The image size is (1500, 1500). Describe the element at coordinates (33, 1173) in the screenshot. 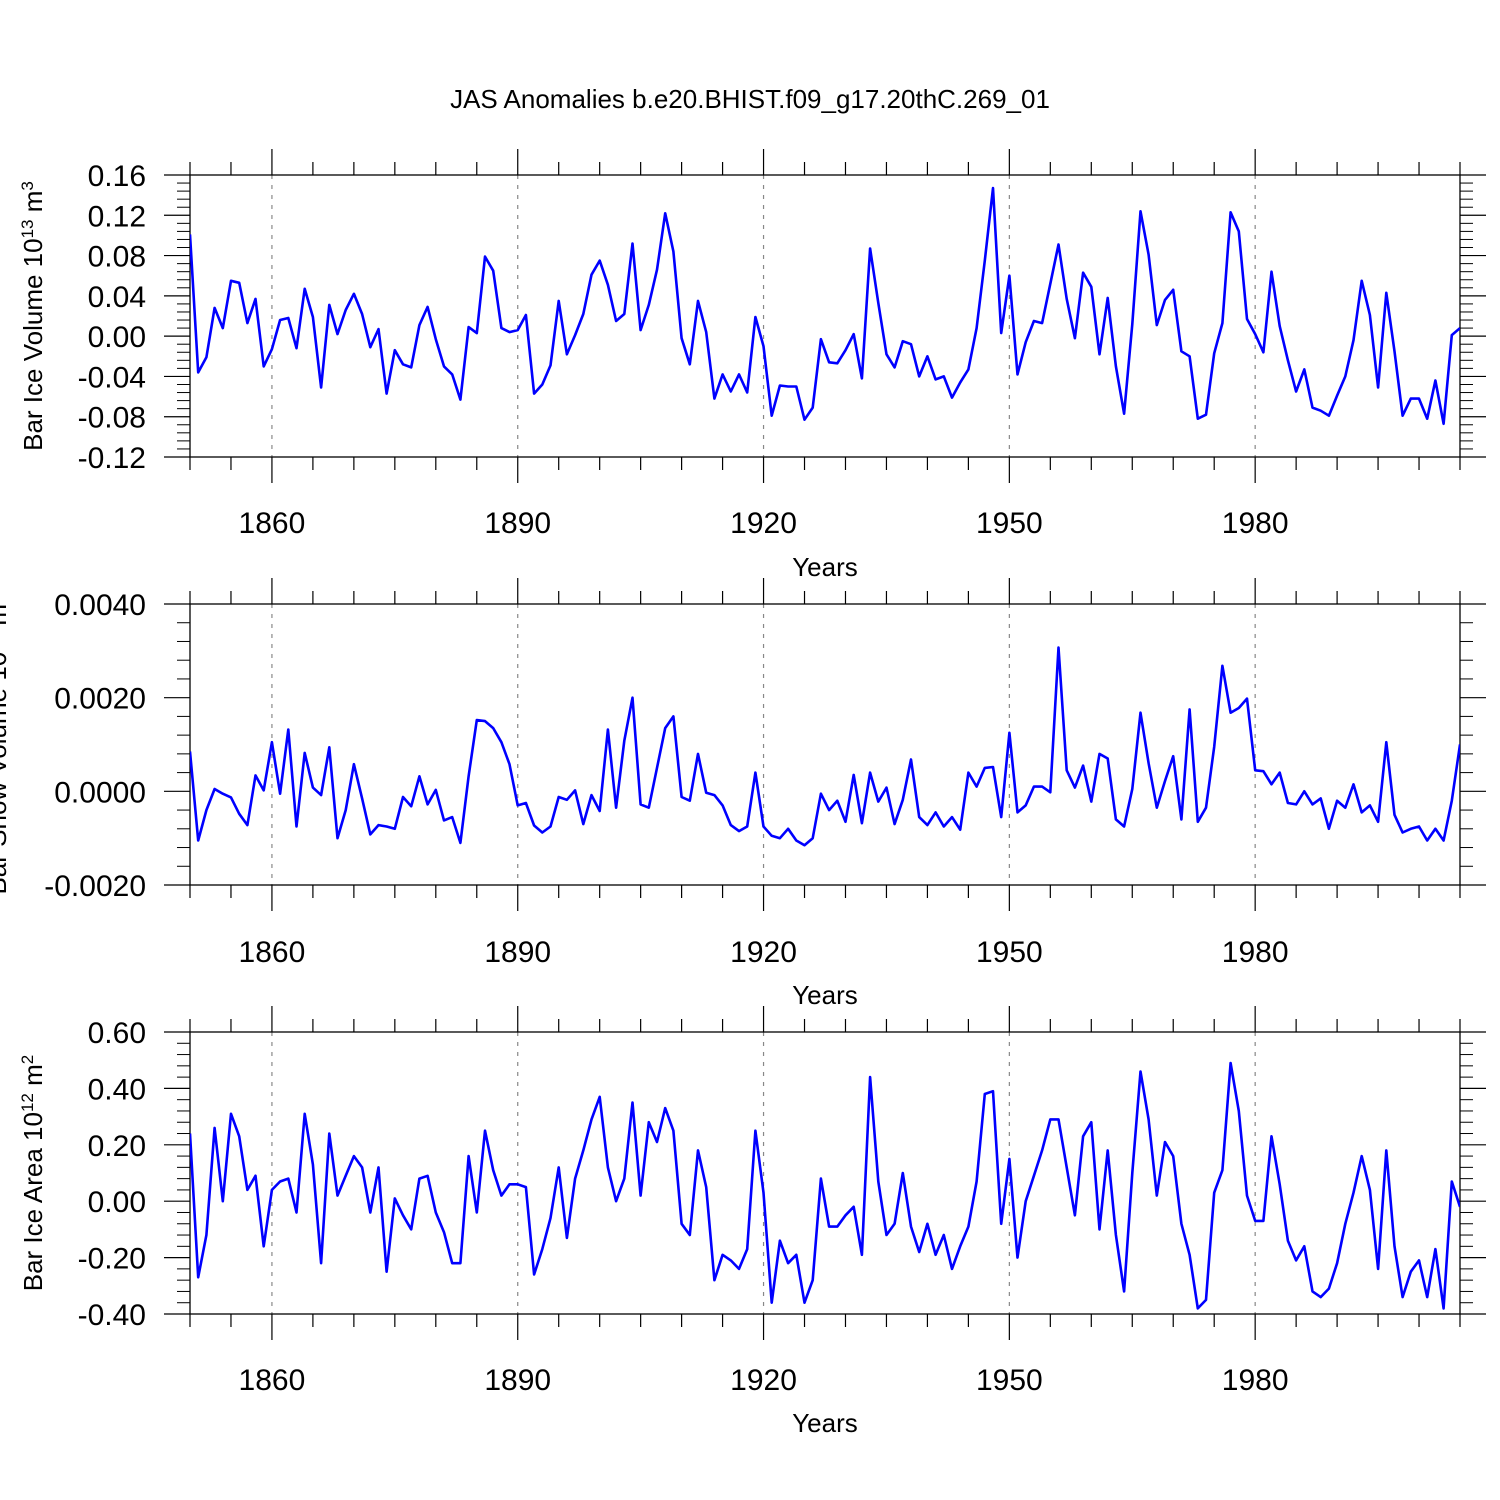

I see `y-axis-label: Bar Ice Area 1012 m2` at that location.